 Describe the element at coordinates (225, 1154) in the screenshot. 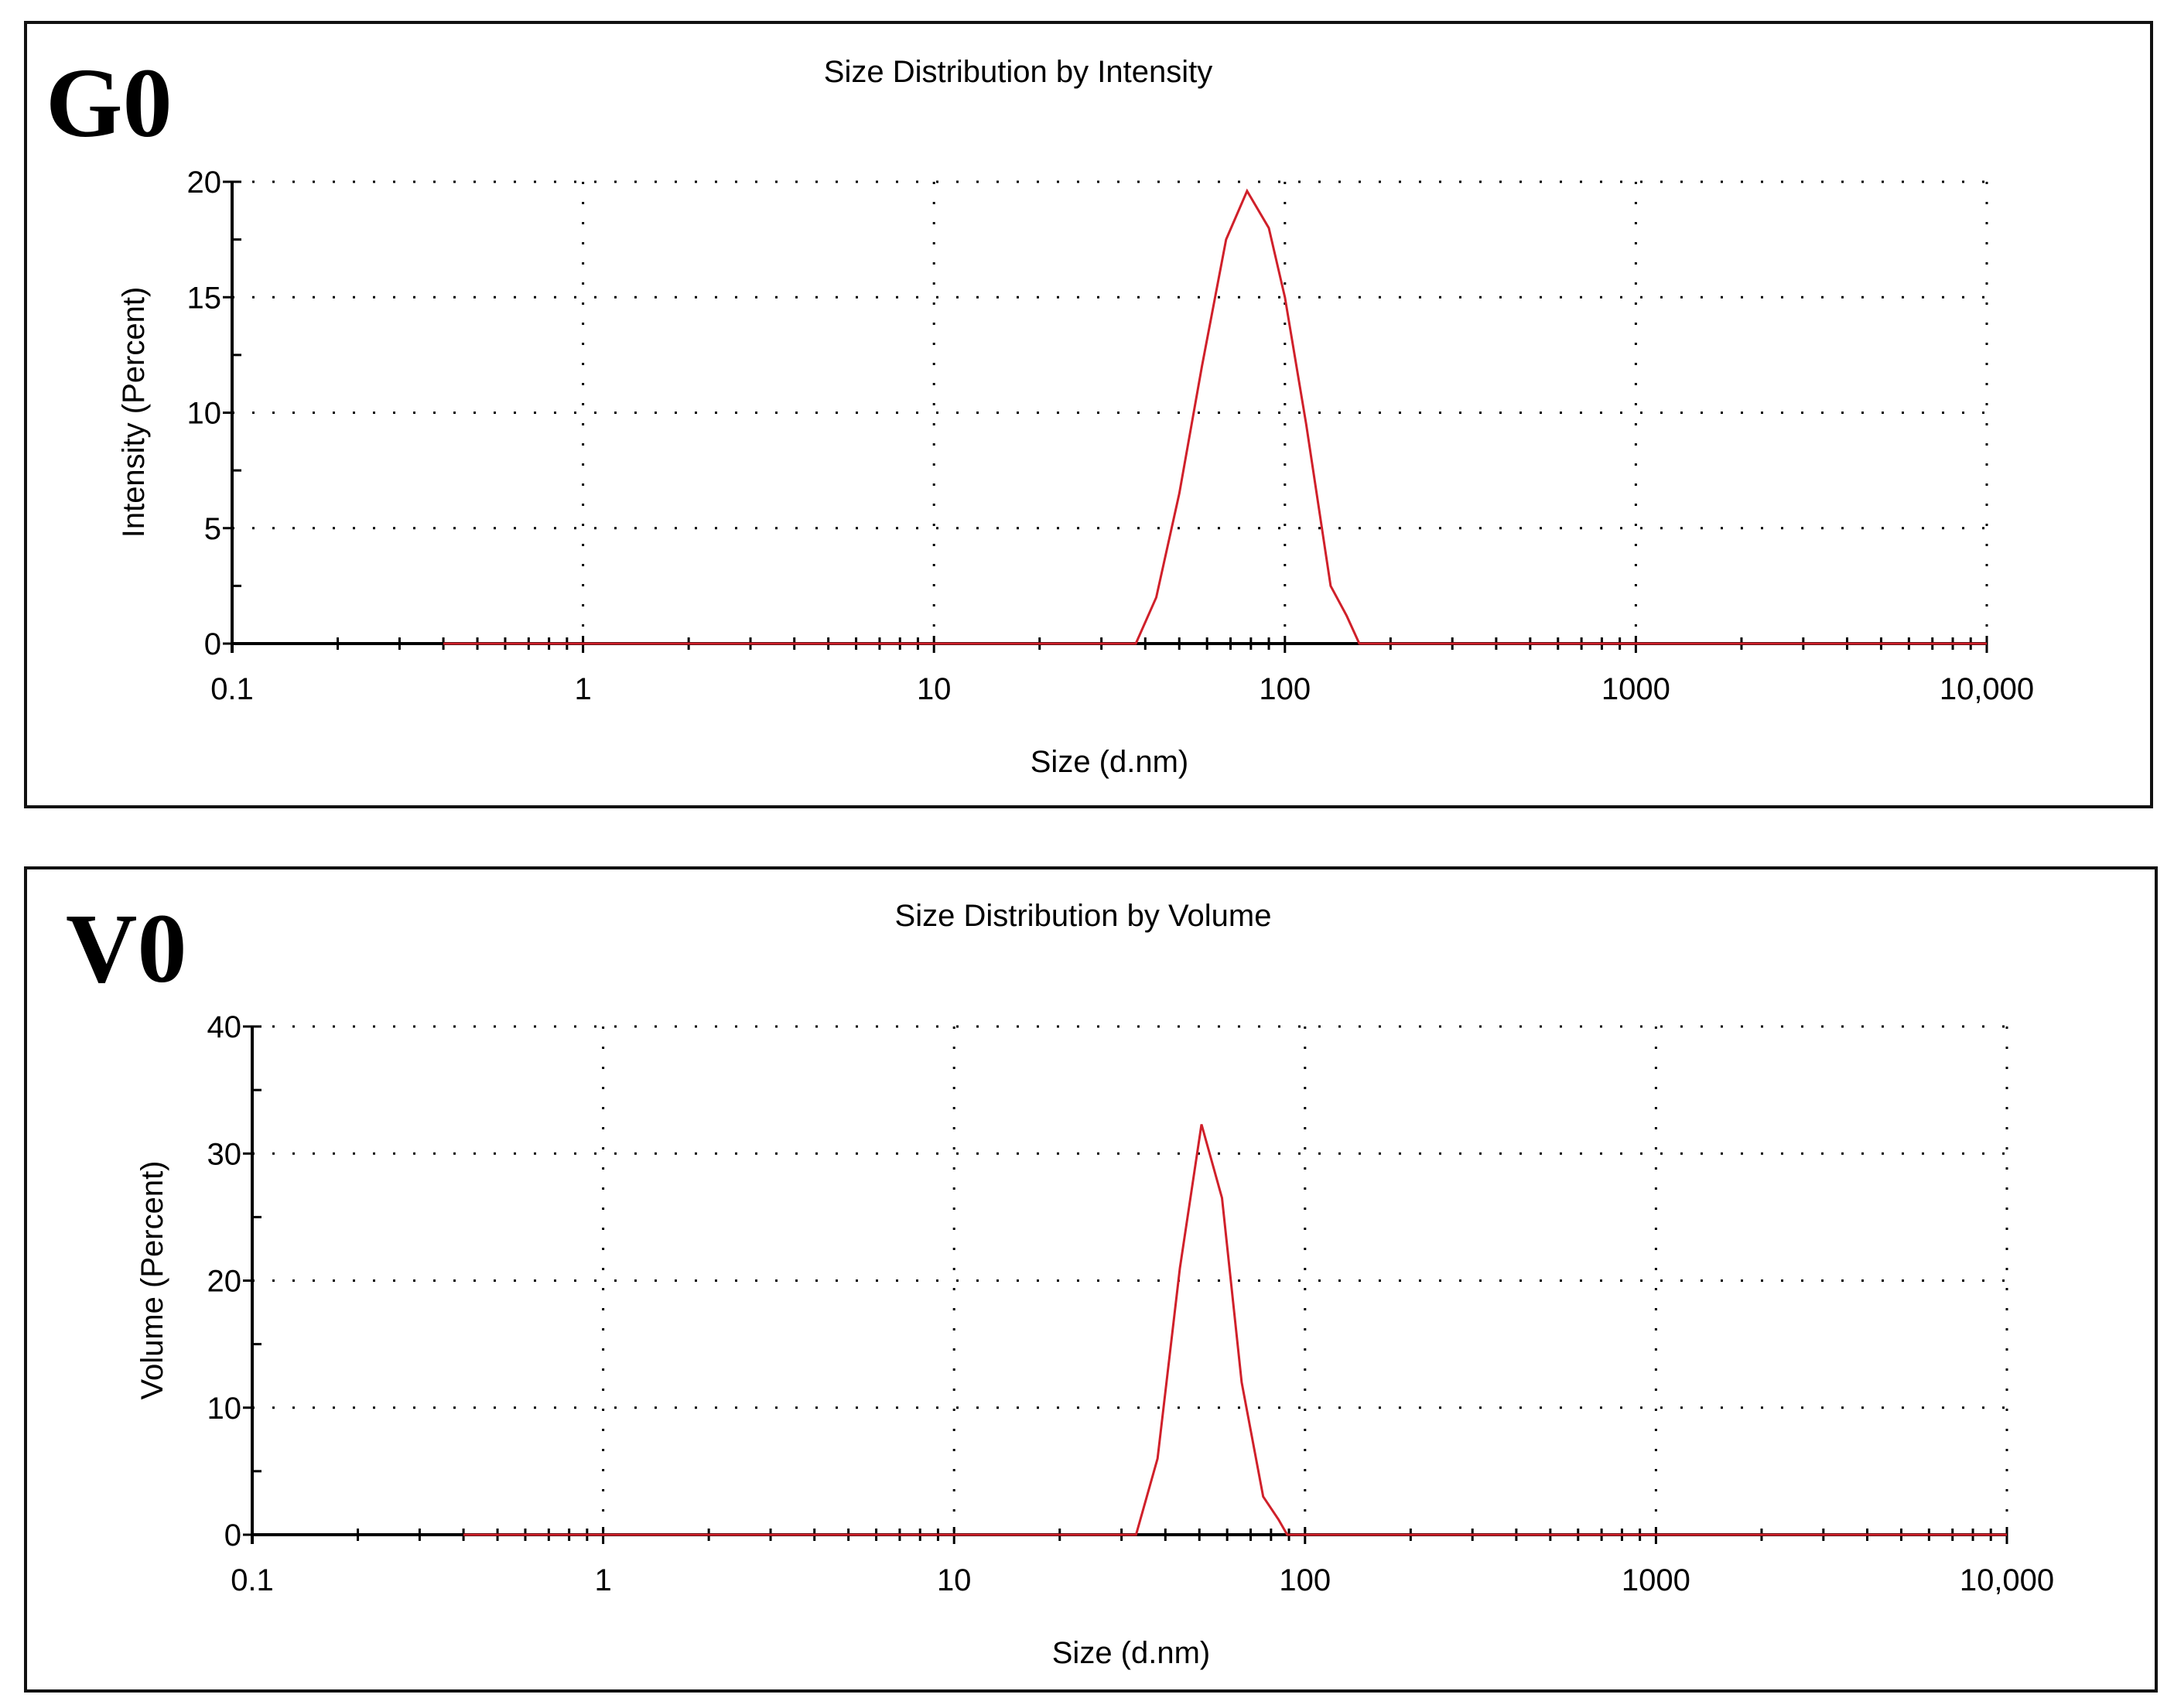

I see `y-tick-label: 30` at that location.